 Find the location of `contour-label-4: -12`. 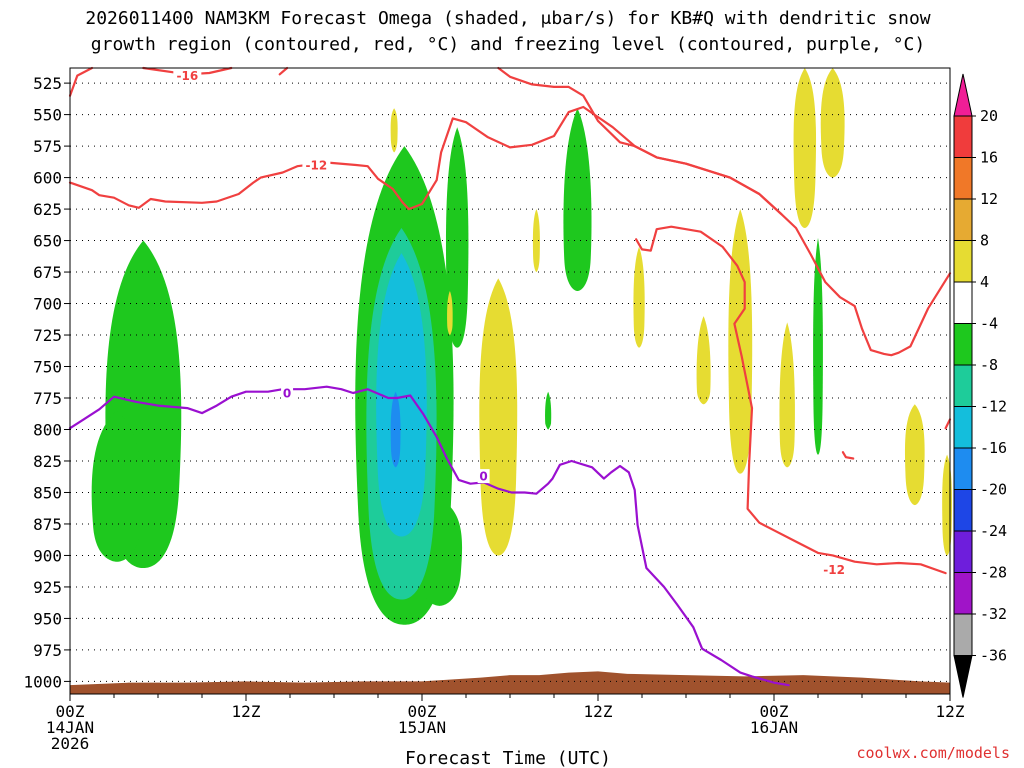

contour-label-4: -12 is located at coordinates (834, 570).